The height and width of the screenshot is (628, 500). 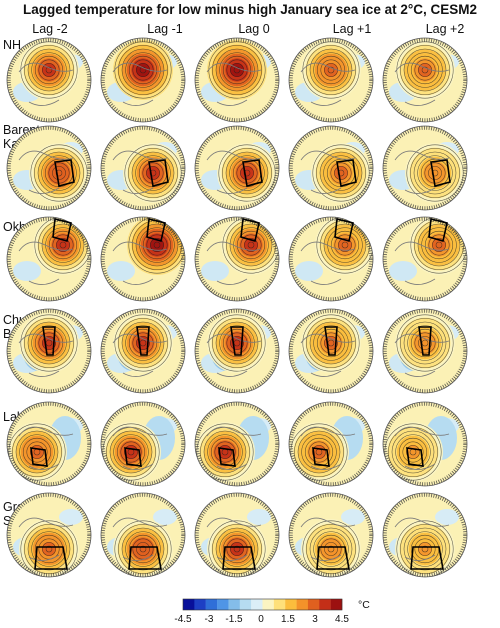 What do you see at coordinates (364, 605) in the screenshot?
I see `colorbar-unit-label: °C` at bounding box center [364, 605].